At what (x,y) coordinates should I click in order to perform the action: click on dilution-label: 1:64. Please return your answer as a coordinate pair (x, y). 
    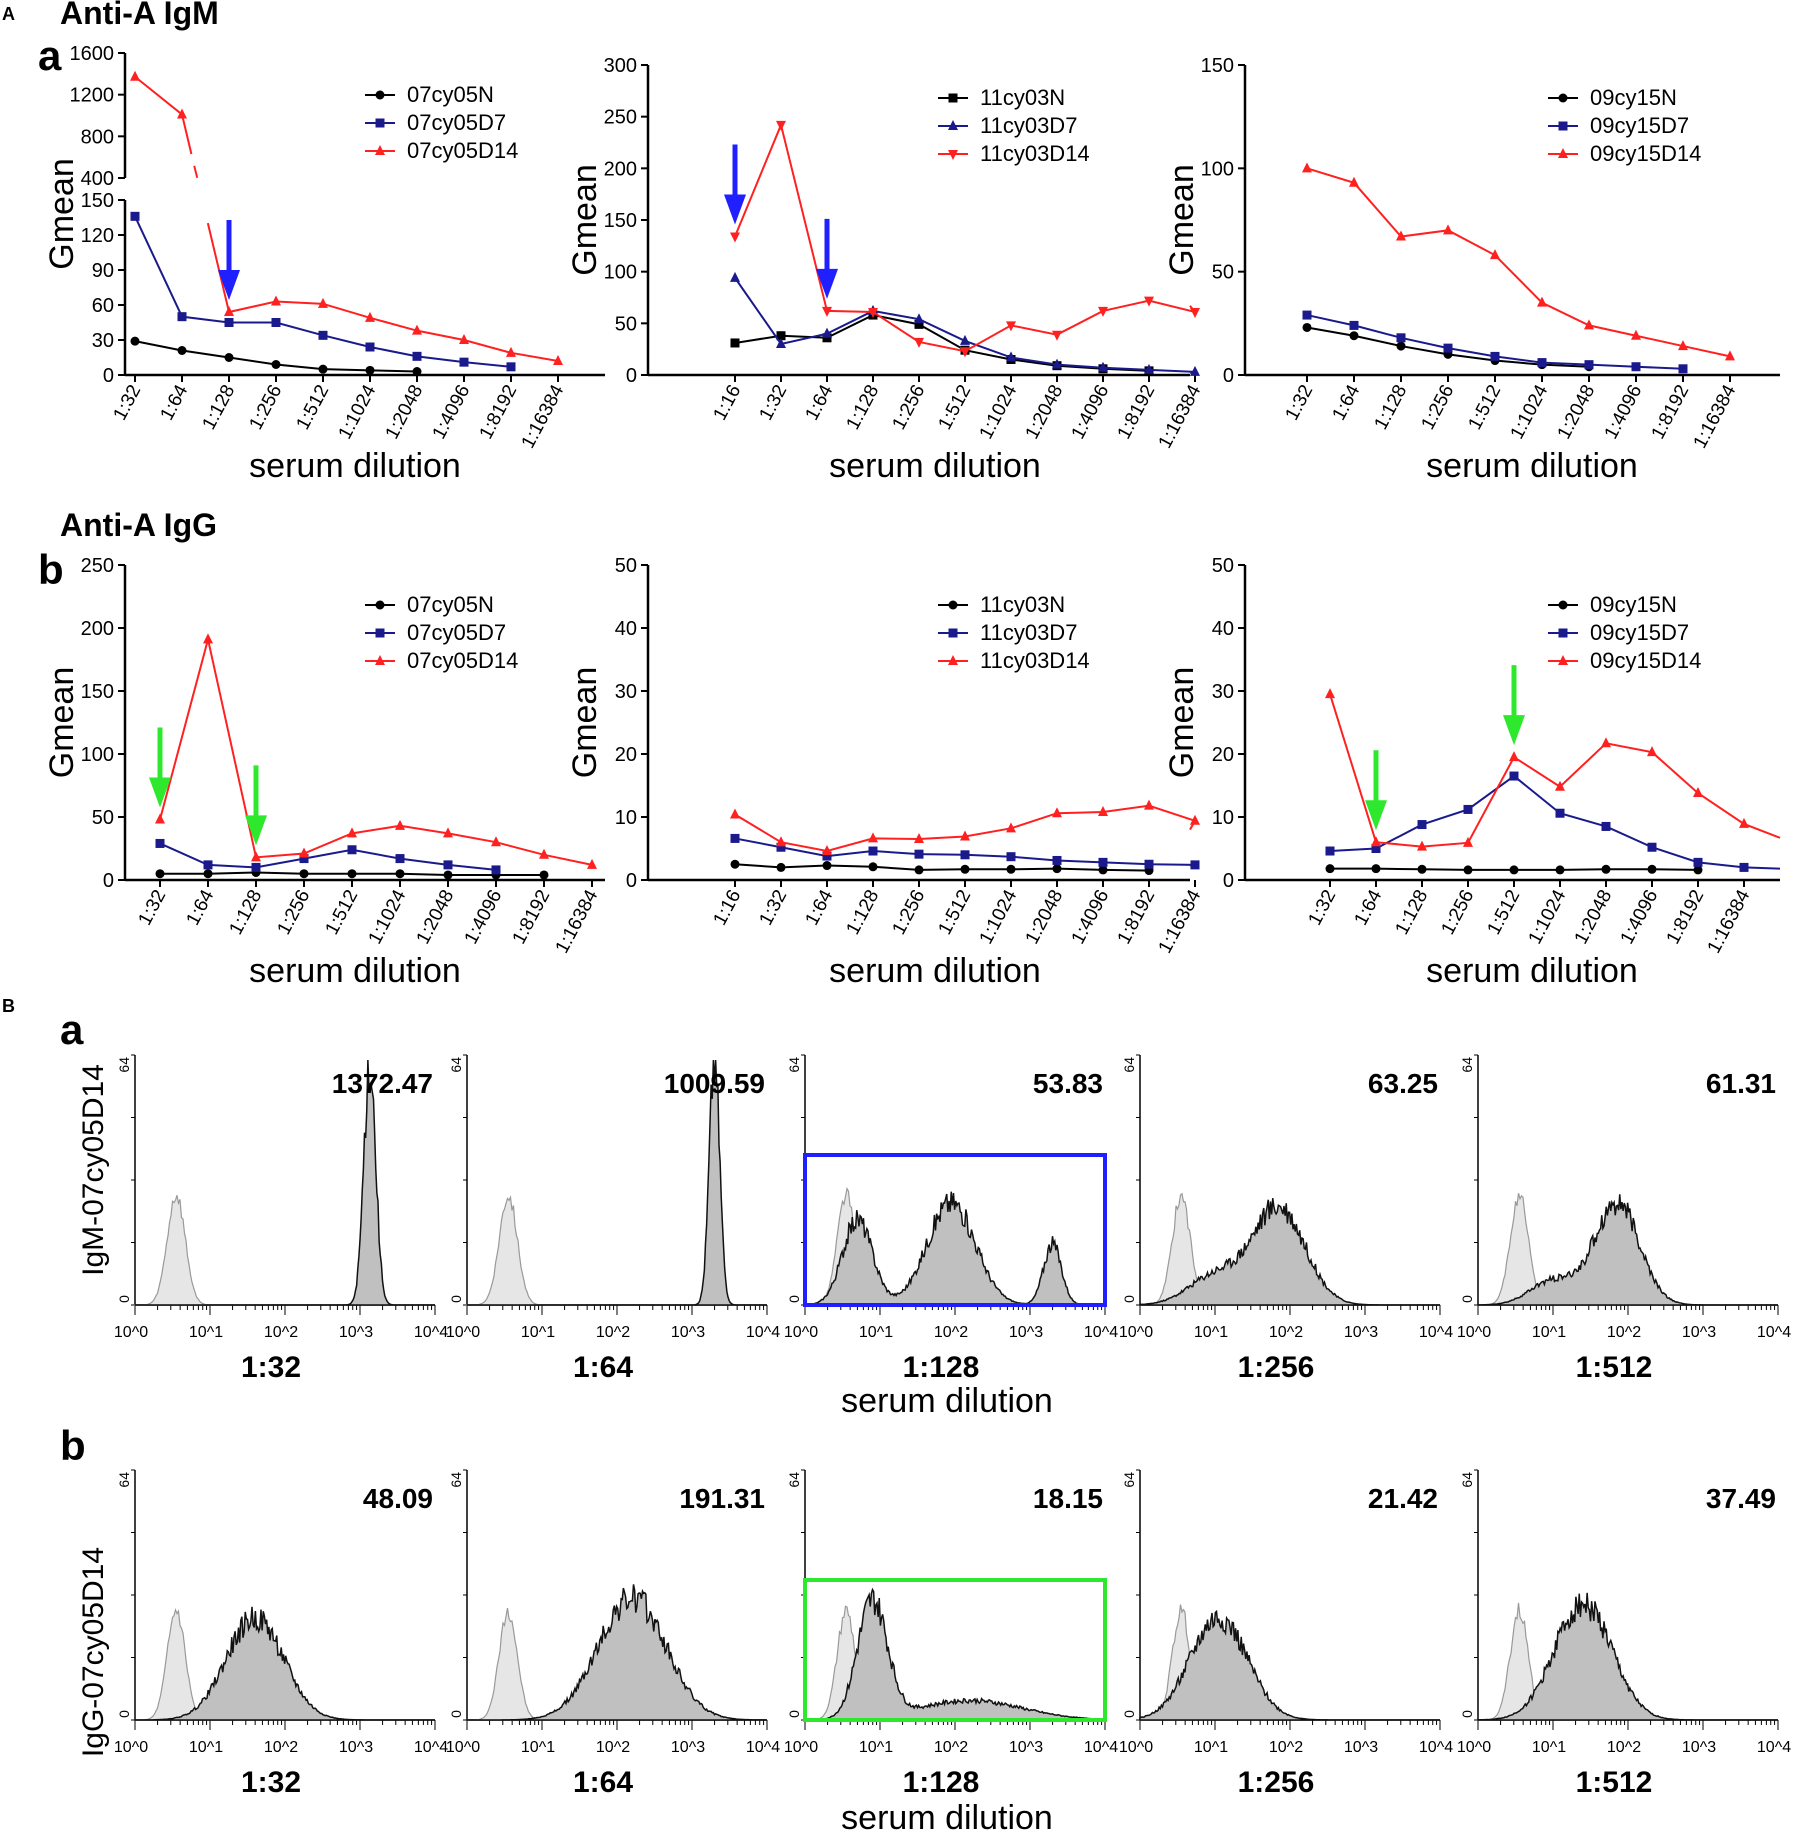
    Looking at the image, I should click on (603, 1782).